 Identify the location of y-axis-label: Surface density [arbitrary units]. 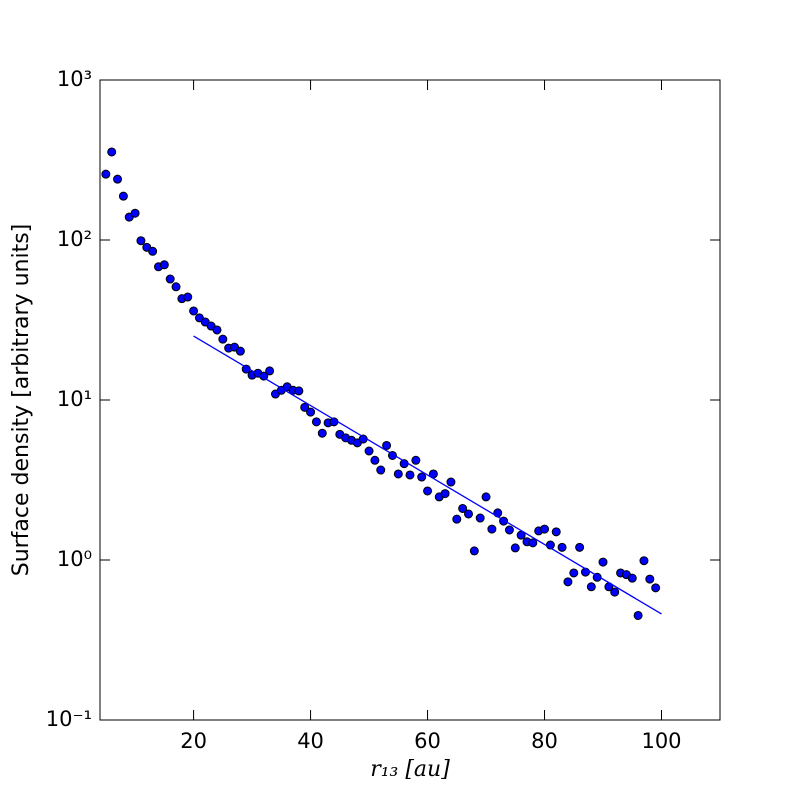
(21, 400).